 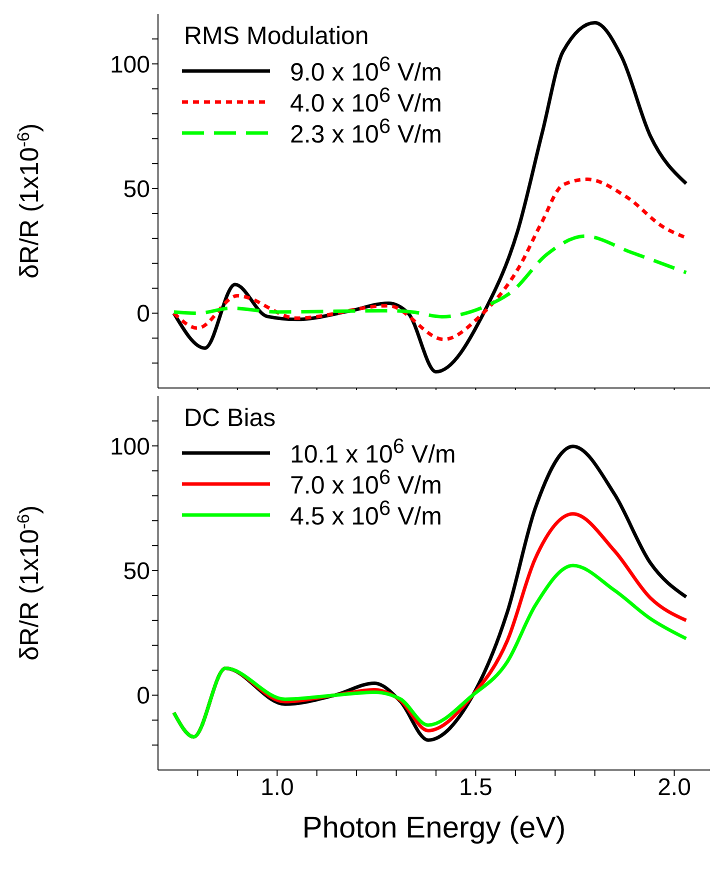 What do you see at coordinates (366, 514) in the screenshot?
I see `legend-label: 4.5 x 10$^{6}$ V/m` at bounding box center [366, 514].